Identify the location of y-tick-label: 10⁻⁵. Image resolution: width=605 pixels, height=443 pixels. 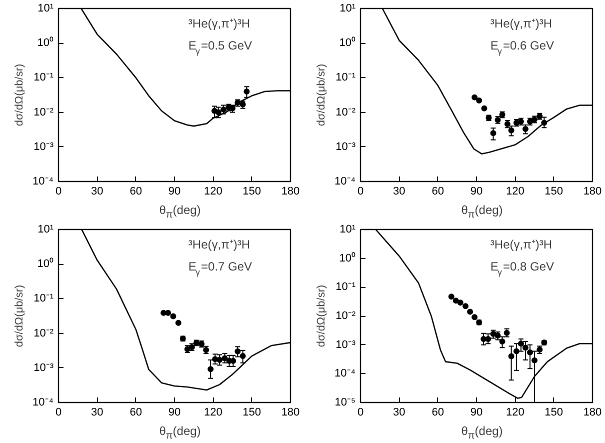
(345, 402).